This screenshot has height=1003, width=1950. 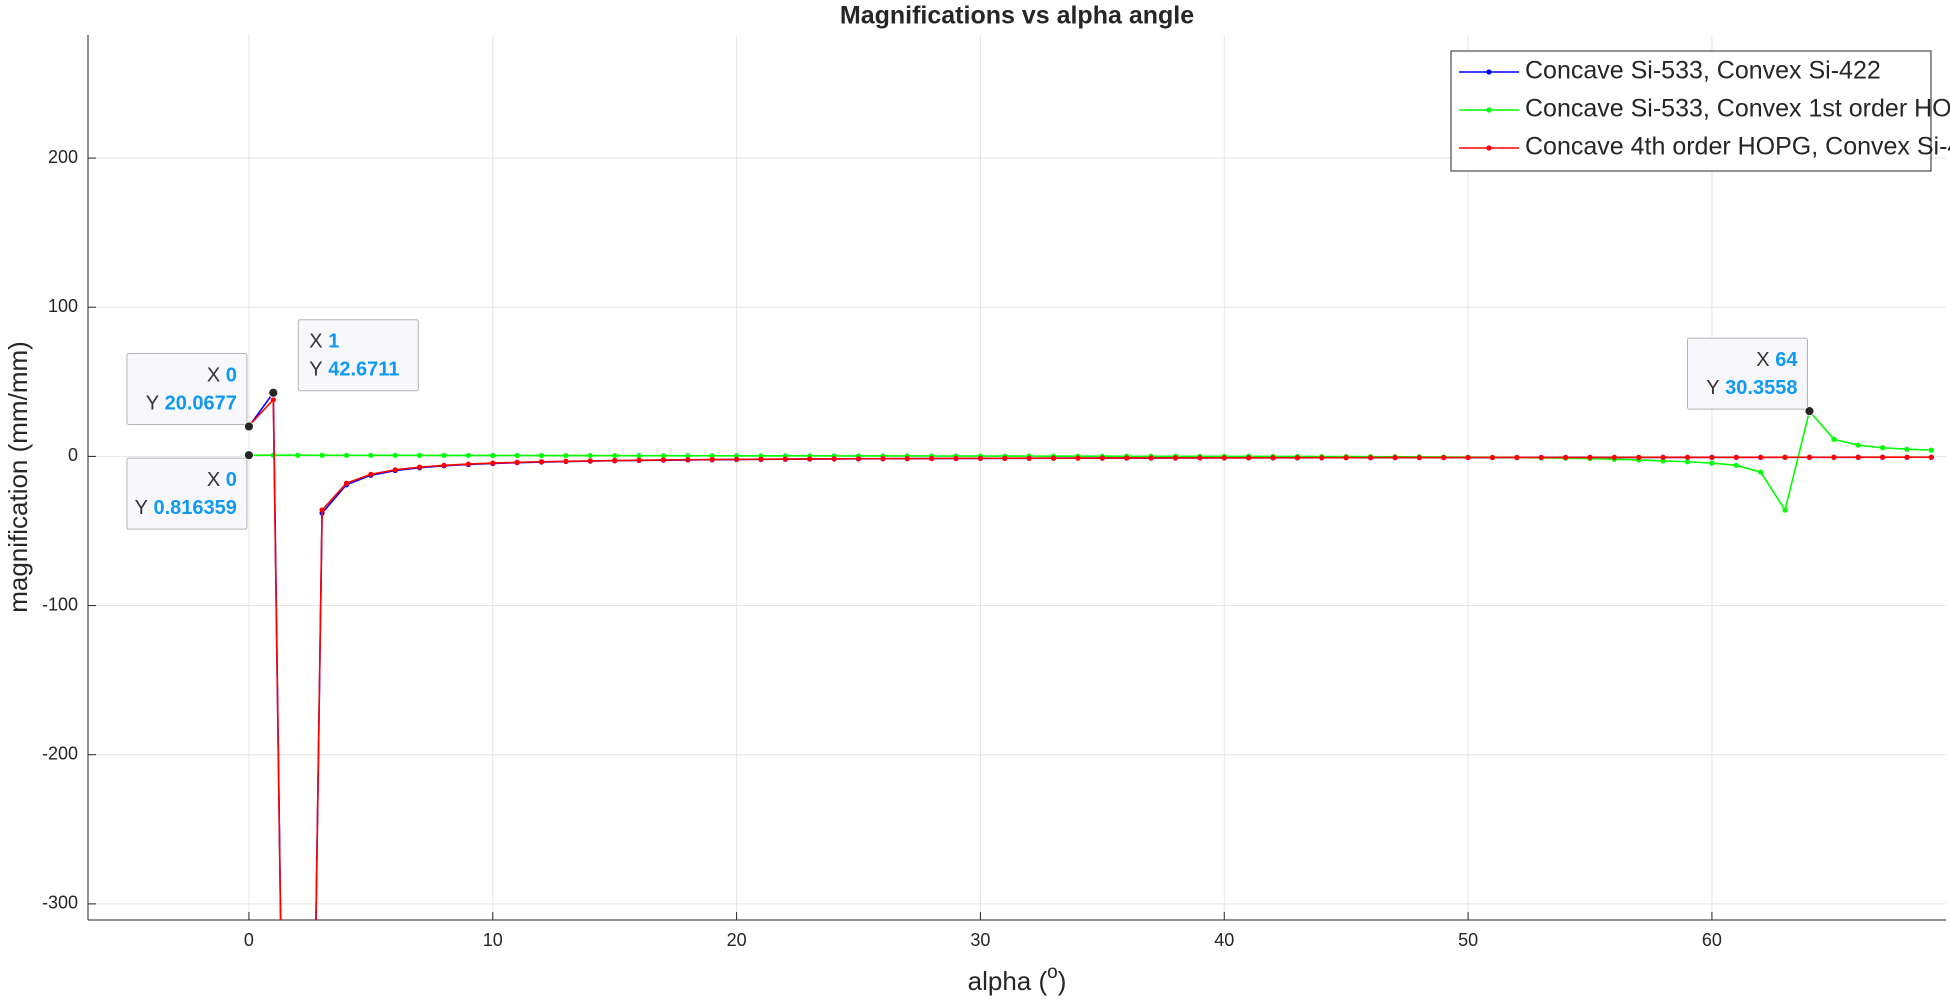 I want to click on chart-title: Magnifications vs alpha angle, so click(x=1017, y=16).